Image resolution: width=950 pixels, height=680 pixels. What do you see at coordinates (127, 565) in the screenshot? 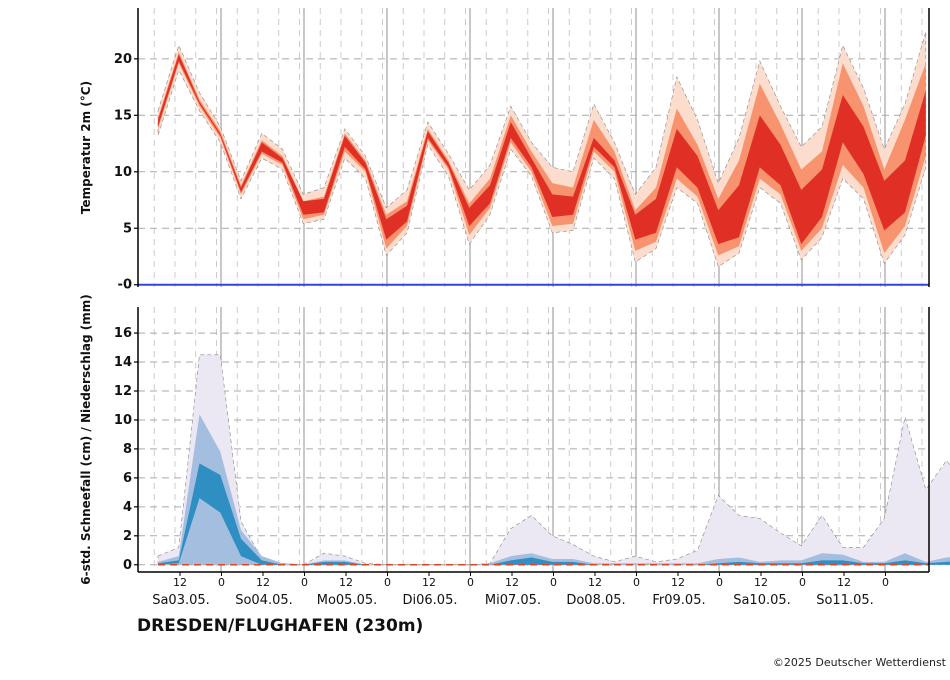
I see `prec-ytick-label: 0` at bounding box center [127, 565].